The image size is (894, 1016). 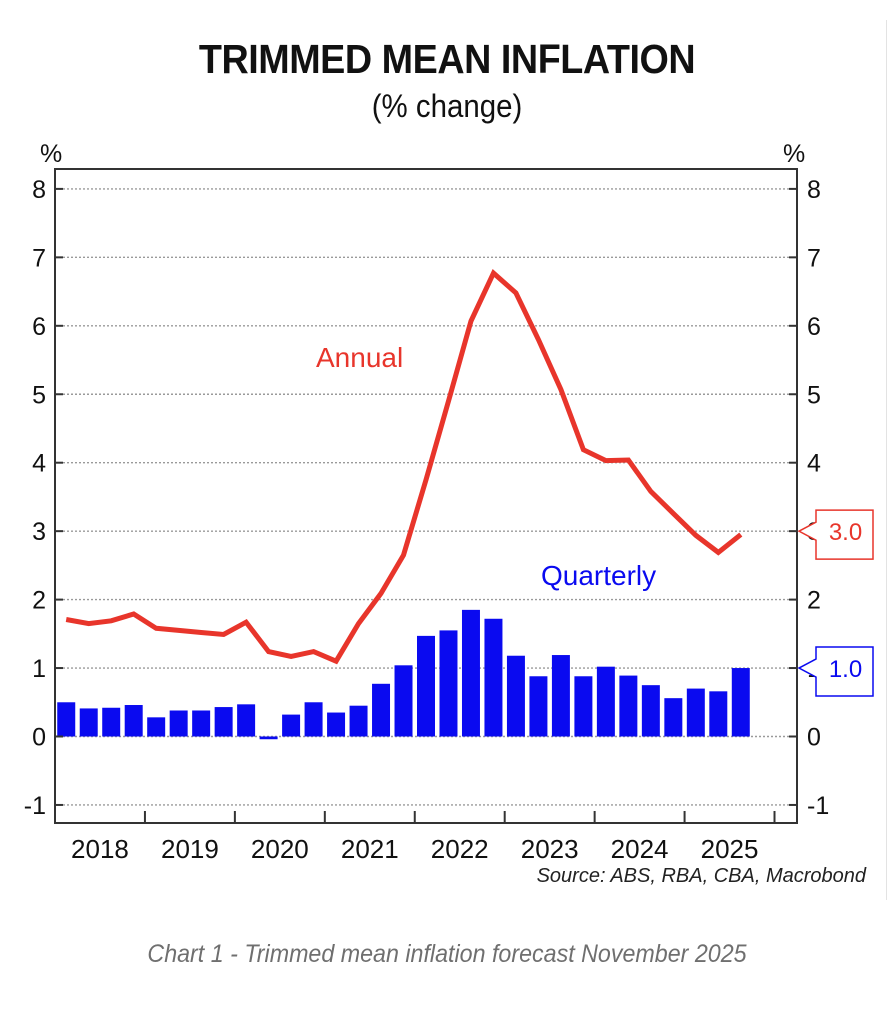 What do you see at coordinates (845, 532) in the screenshot?
I see `annual-callout-value: 3.0` at bounding box center [845, 532].